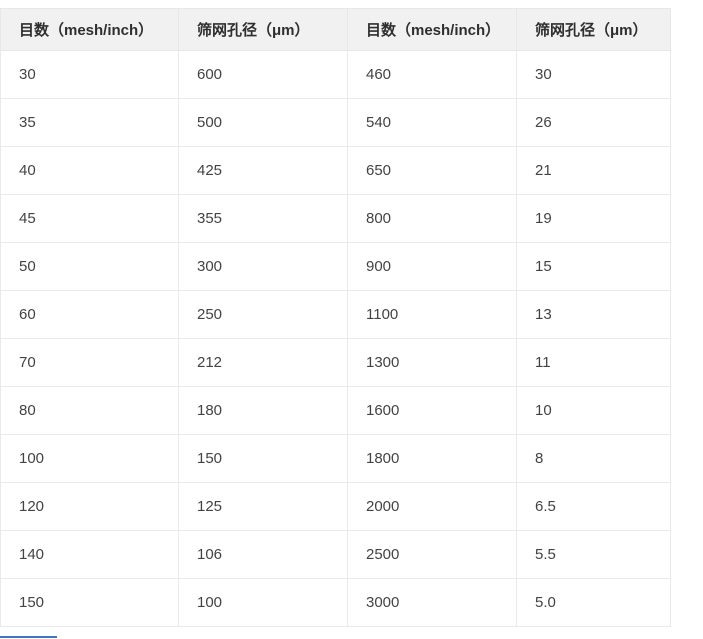 Image resolution: width=703 pixels, height=639 pixels. What do you see at coordinates (263, 554) in the screenshot?
I see `table-cell: 106` at bounding box center [263, 554].